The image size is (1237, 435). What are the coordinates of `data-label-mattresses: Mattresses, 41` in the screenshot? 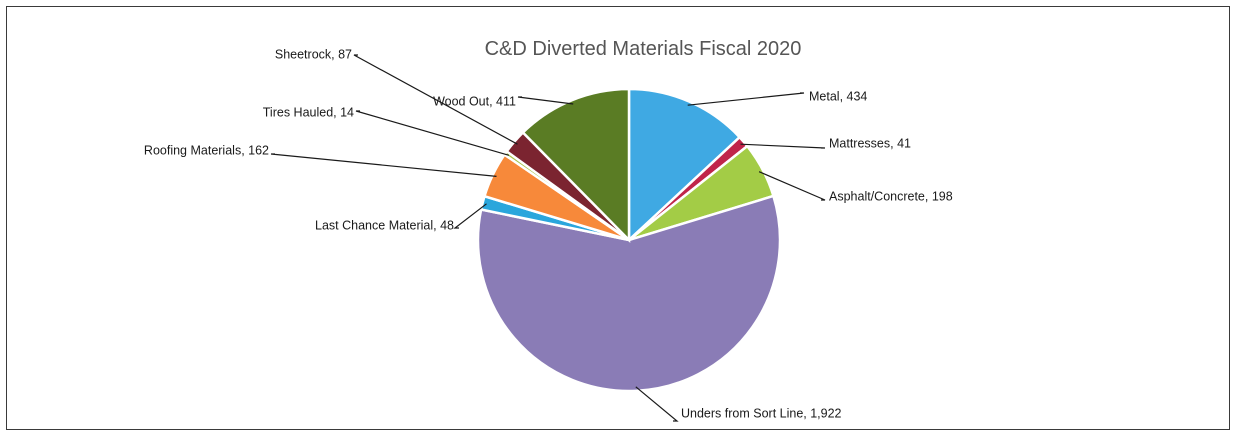 It's located at (870, 143).